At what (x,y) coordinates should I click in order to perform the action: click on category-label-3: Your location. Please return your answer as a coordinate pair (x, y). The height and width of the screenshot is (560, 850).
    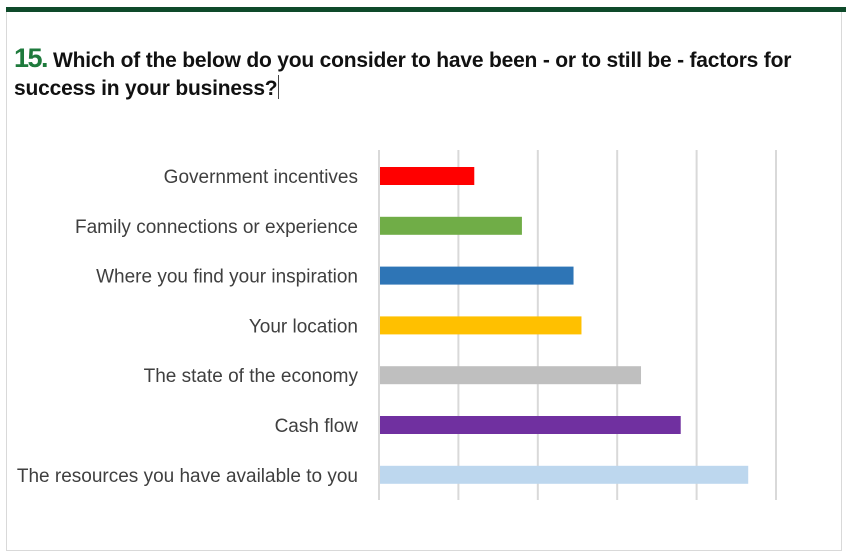
    Looking at the image, I should click on (303, 326).